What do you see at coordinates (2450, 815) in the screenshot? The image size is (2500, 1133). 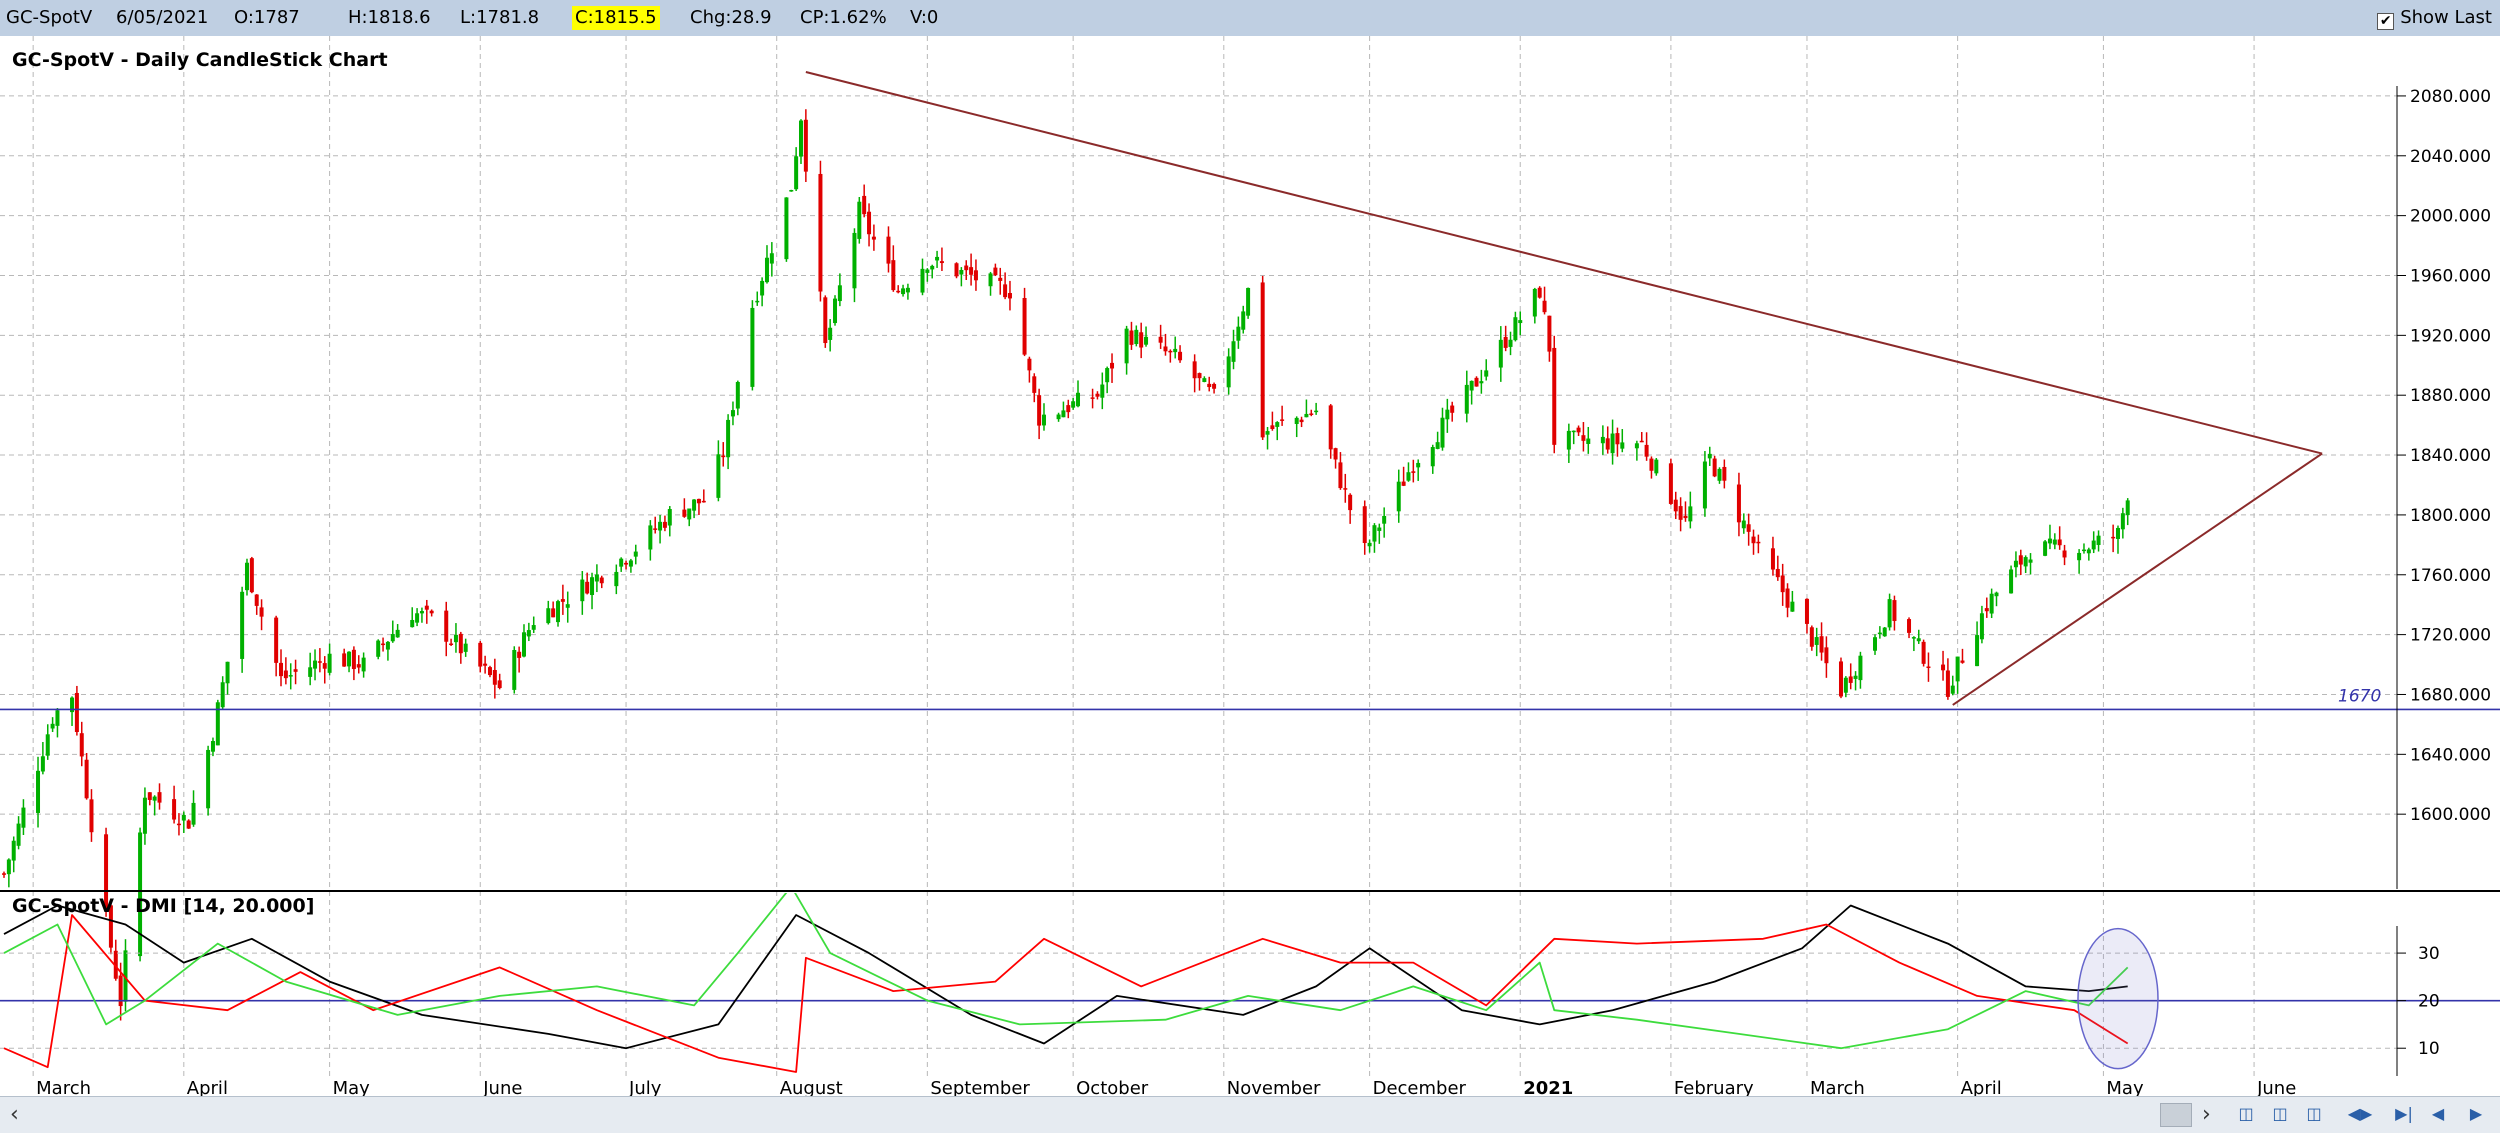 I see `price-tick-label: 1600.000` at bounding box center [2450, 815].